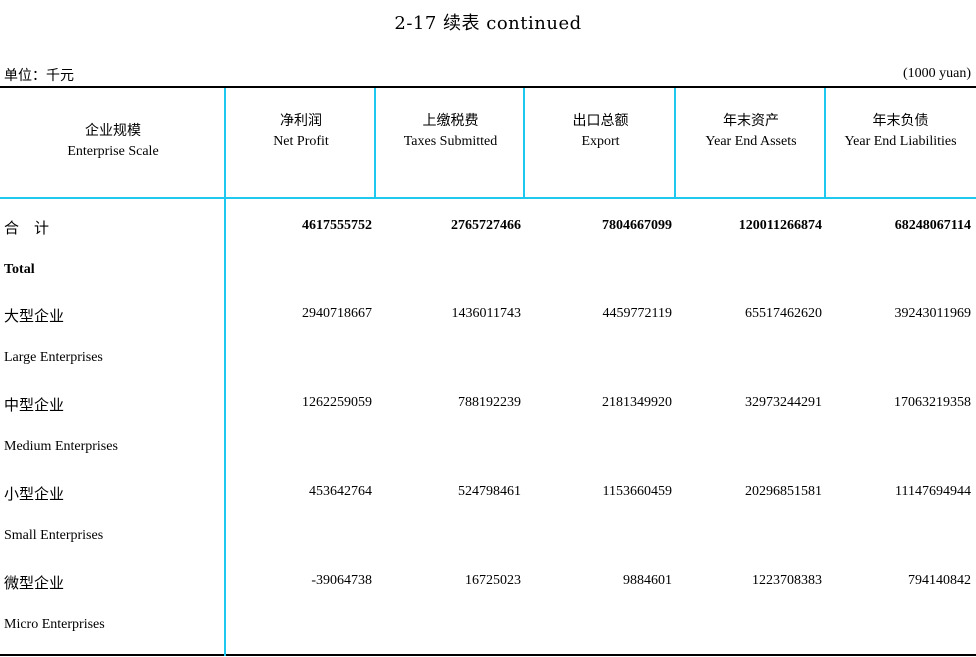 The width and height of the screenshot is (976, 657). What do you see at coordinates (600, 141) in the screenshot?
I see `header-en: Export` at bounding box center [600, 141].